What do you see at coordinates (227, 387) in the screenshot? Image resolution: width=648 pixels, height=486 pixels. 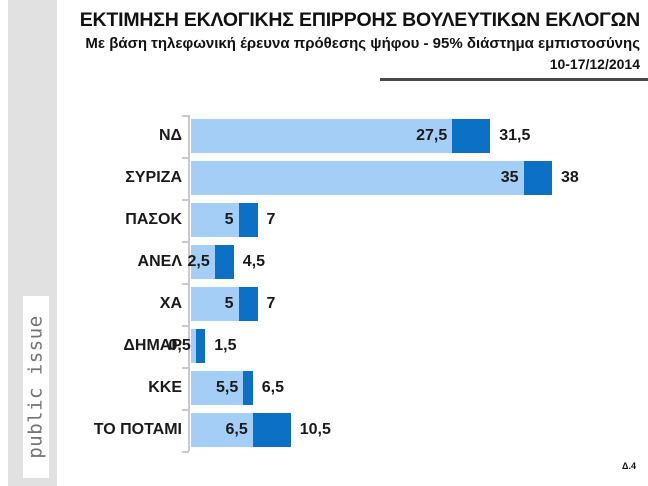 I see `lower-value-label: 5,5` at bounding box center [227, 387].